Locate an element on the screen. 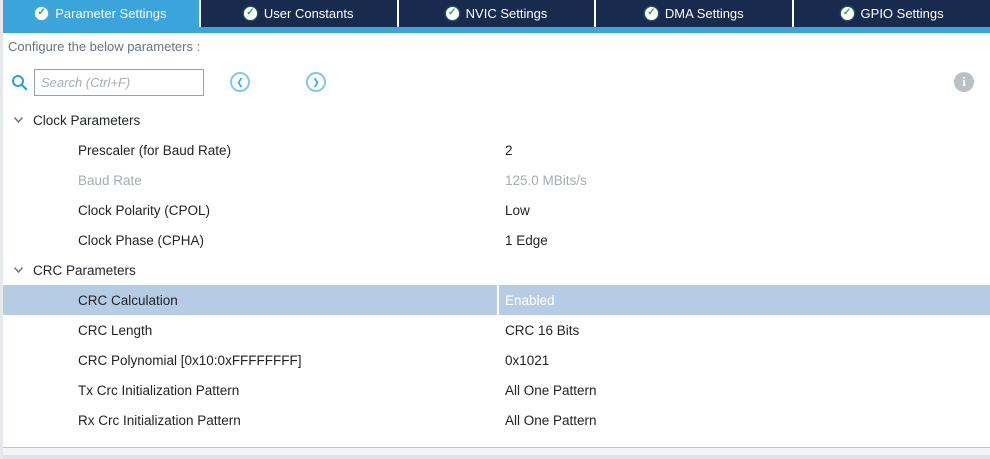  chevron-left-icon: ❮ is located at coordinates (240, 81).